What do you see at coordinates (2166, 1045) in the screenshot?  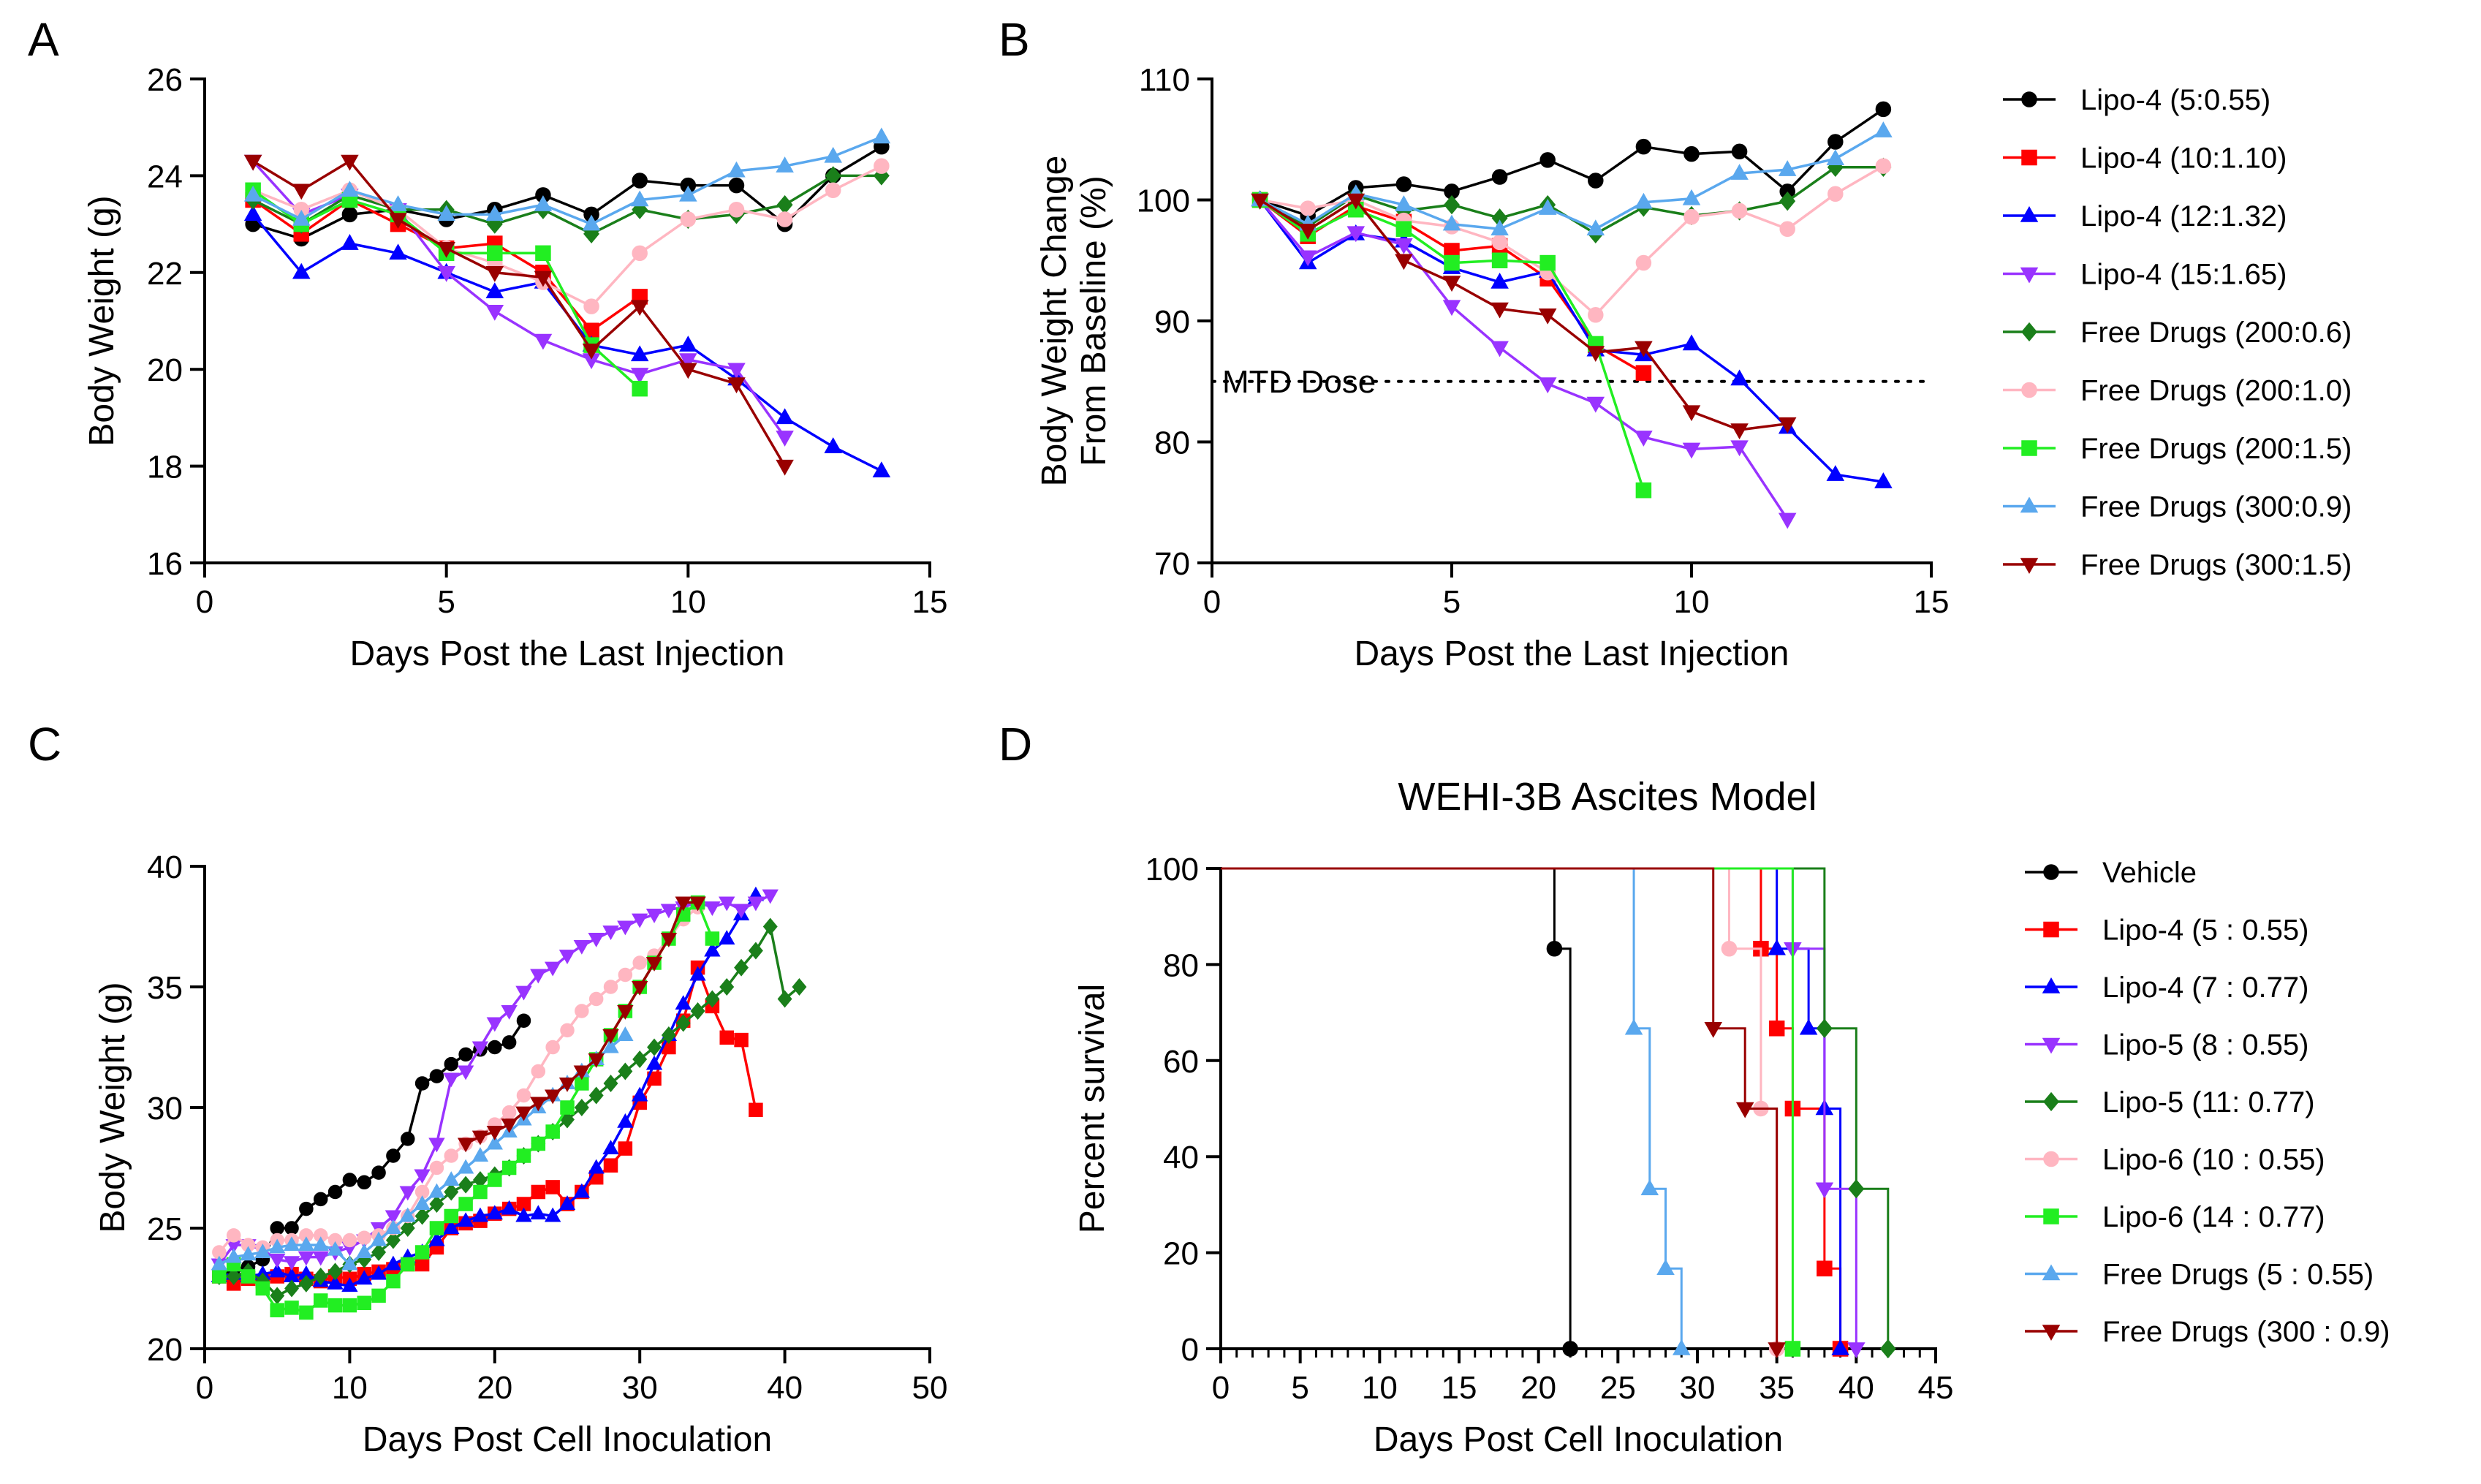 I see `legend-entry-lipo-5-8-0-55: Lipo-5 (8 : 0.55)` at bounding box center [2166, 1045].